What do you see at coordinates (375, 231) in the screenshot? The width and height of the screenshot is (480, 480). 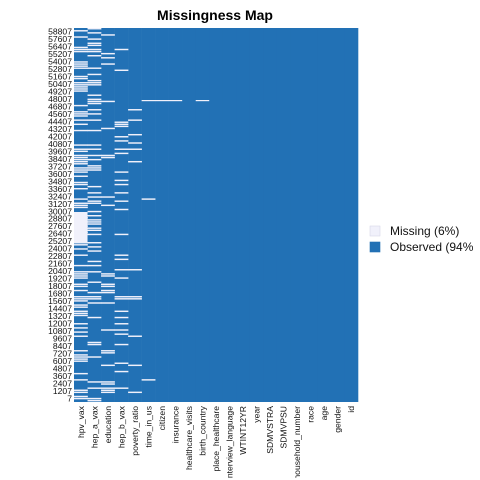 I see `legend-swatch` at bounding box center [375, 231].